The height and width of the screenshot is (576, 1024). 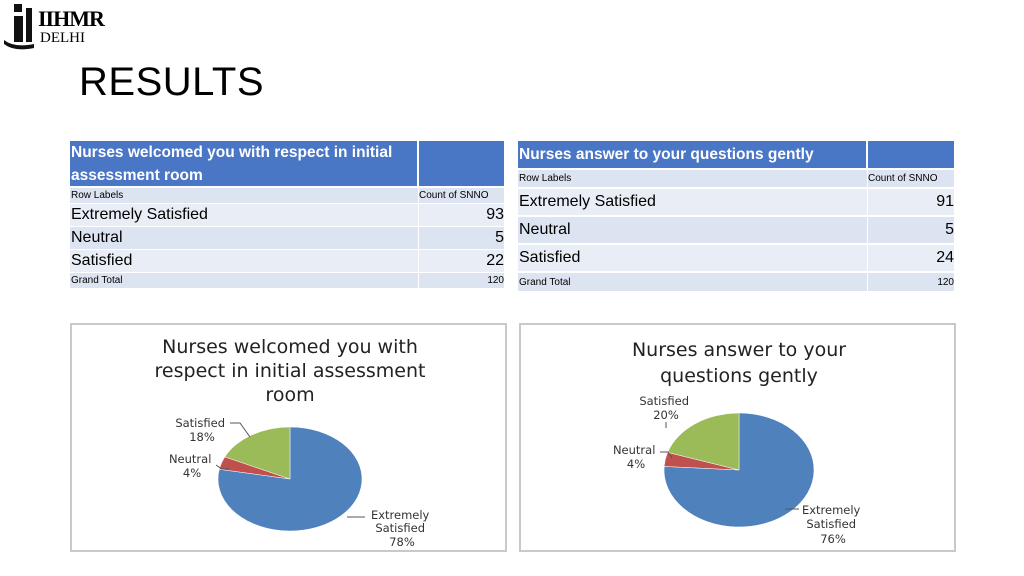 What do you see at coordinates (461, 215) in the screenshot?
I see `table-1-row-value: 93` at bounding box center [461, 215].